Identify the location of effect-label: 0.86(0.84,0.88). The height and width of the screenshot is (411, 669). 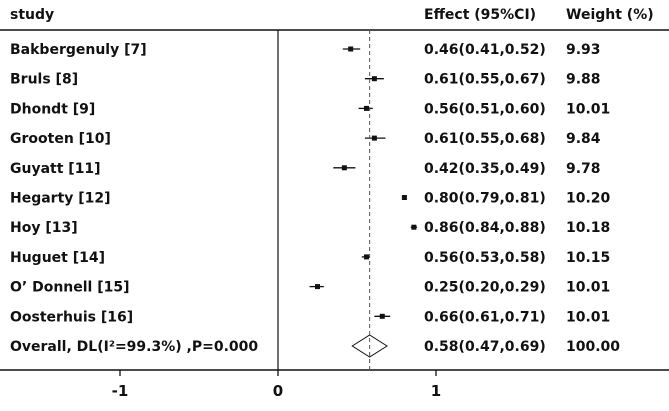
(485, 228).